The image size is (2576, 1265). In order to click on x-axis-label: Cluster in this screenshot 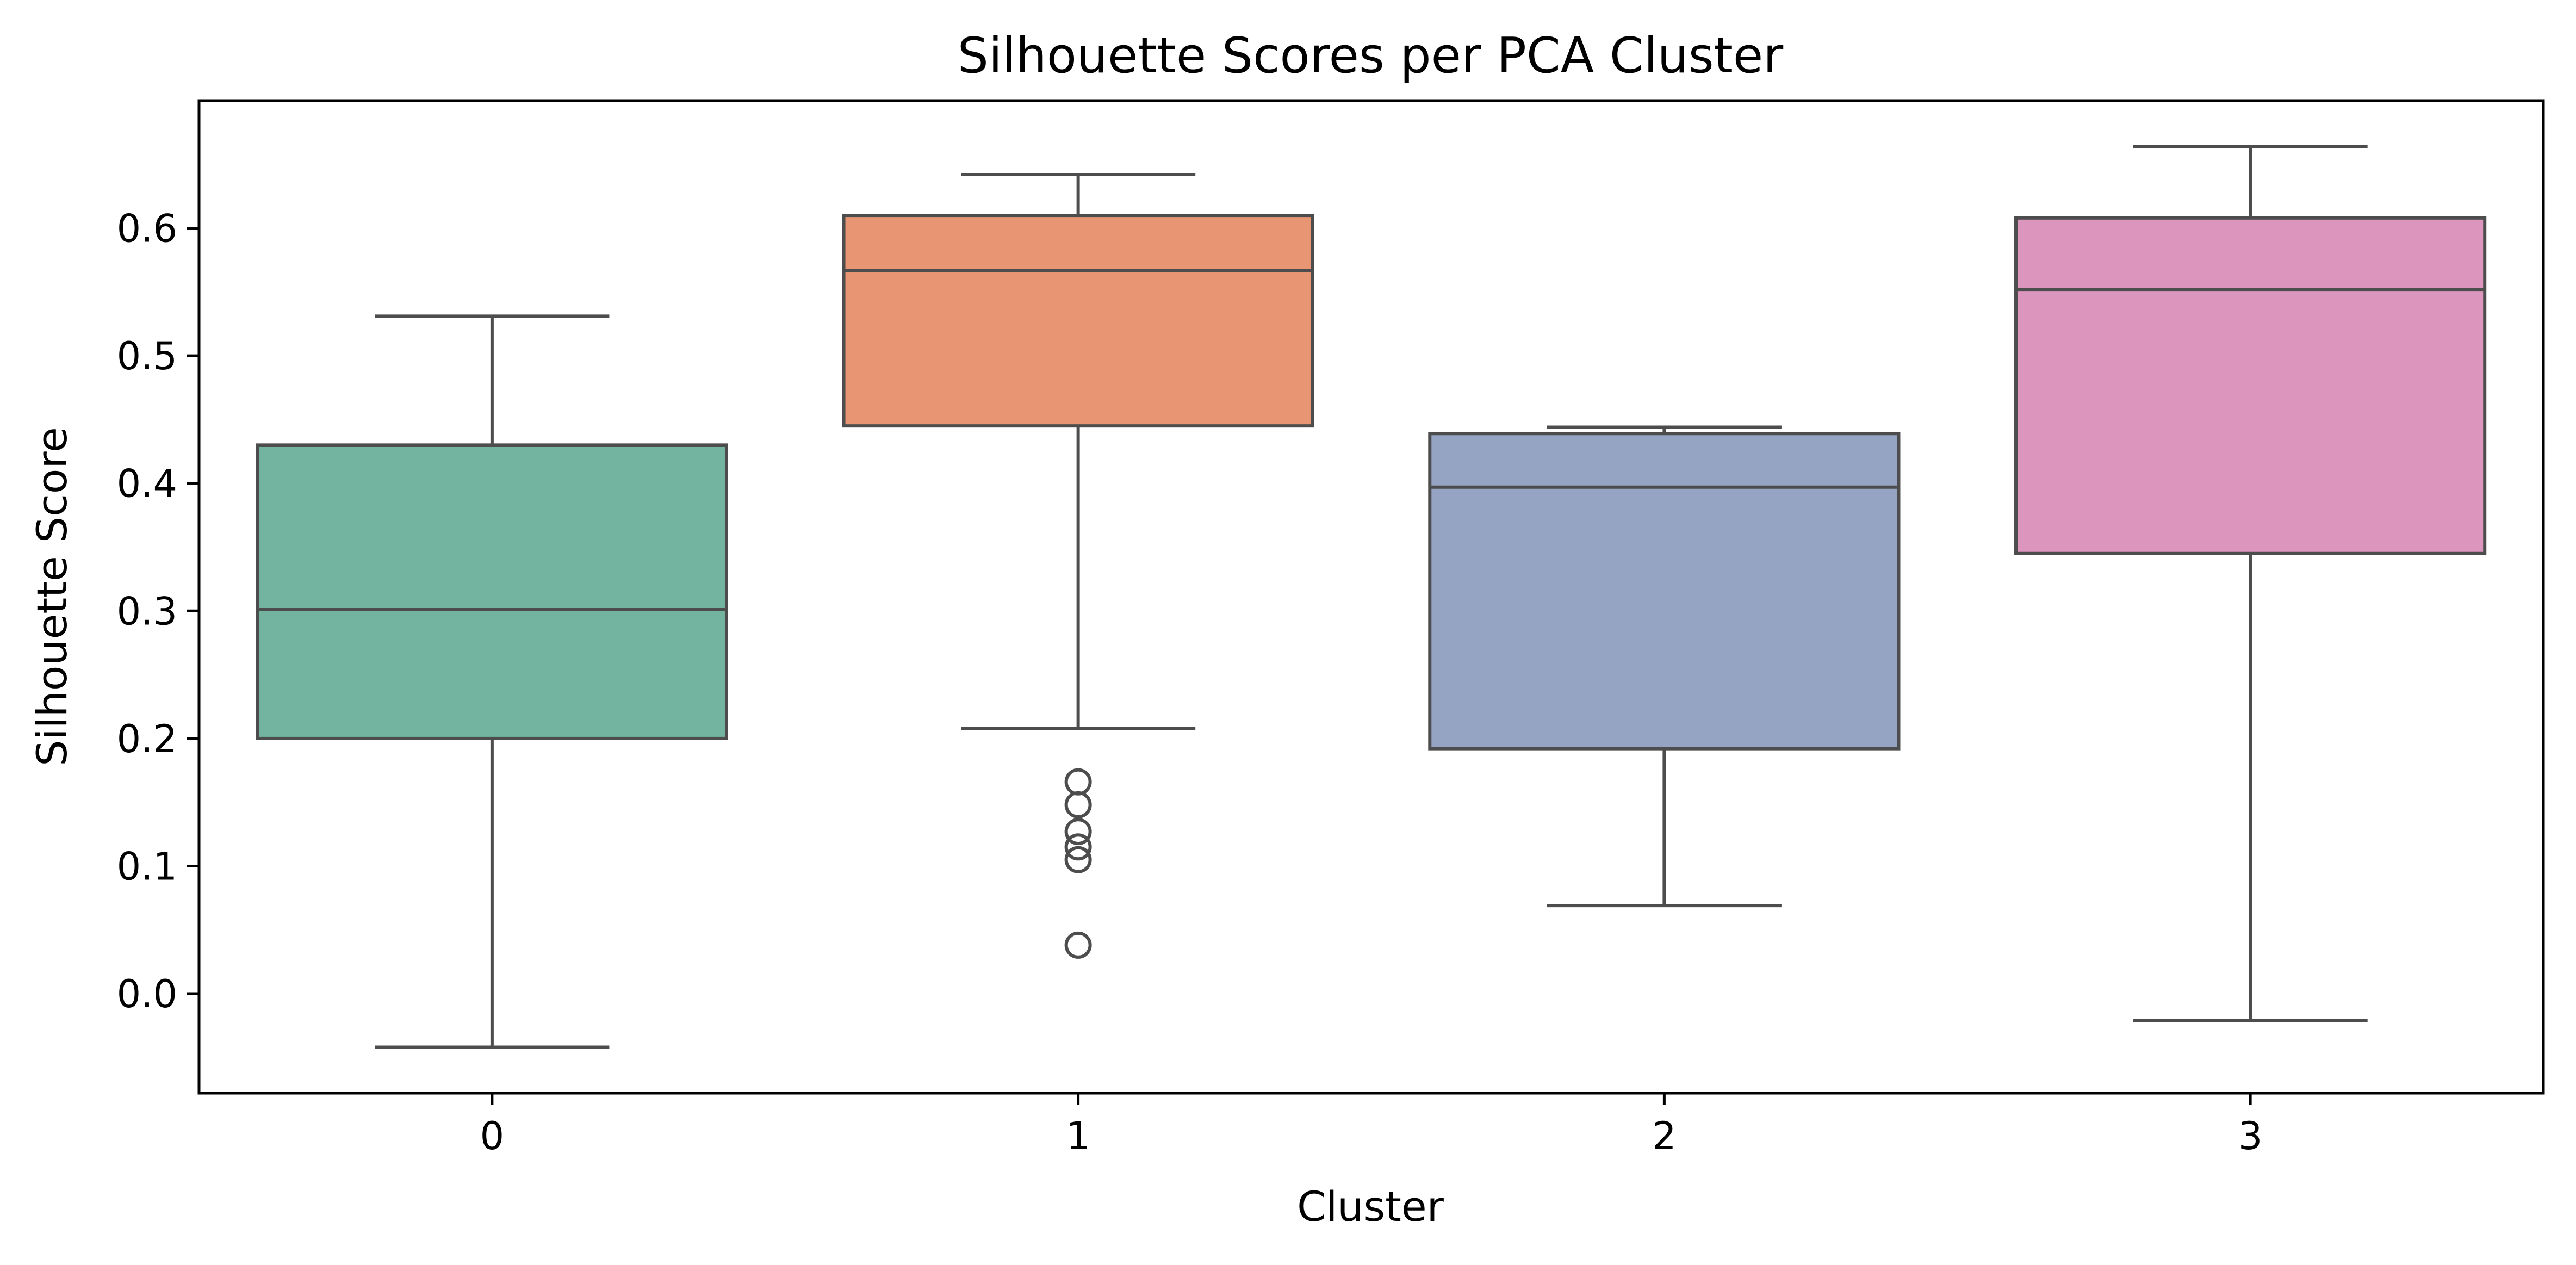, I will do `click(1371, 1207)`.